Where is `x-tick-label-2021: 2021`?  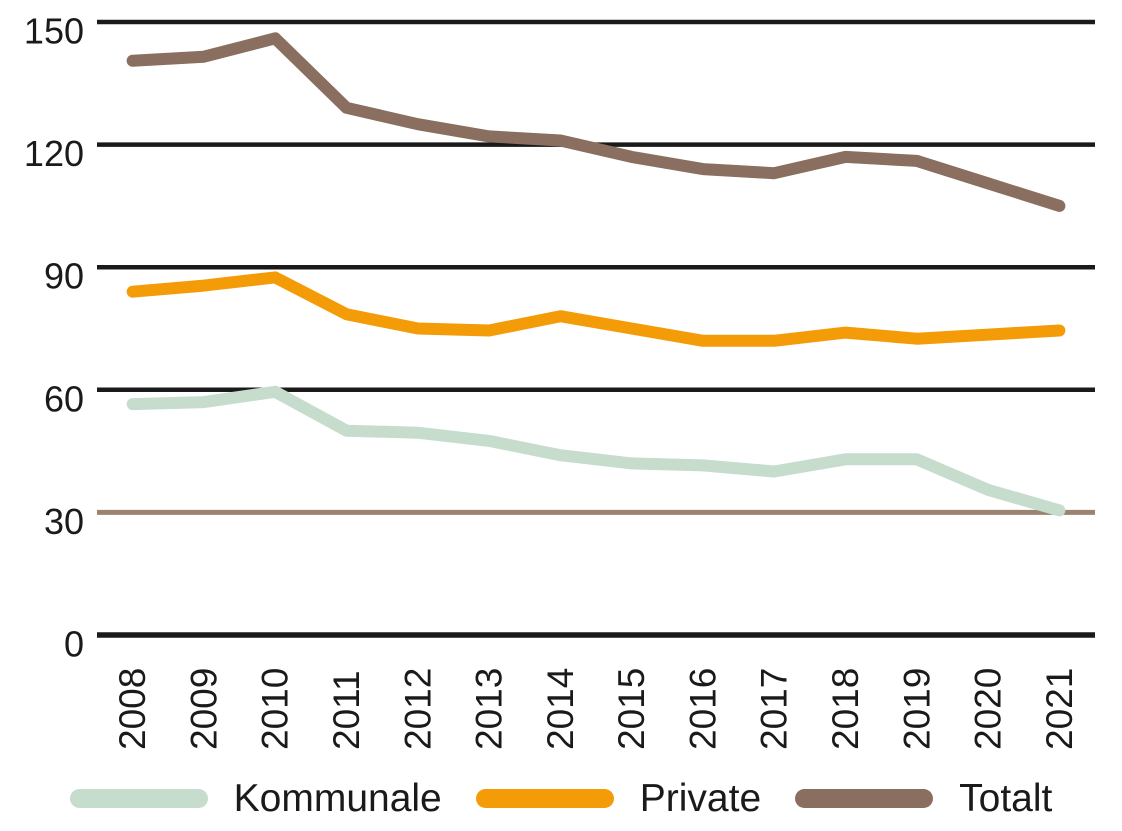
x-tick-label-2021: 2021 is located at coordinates (1059, 709).